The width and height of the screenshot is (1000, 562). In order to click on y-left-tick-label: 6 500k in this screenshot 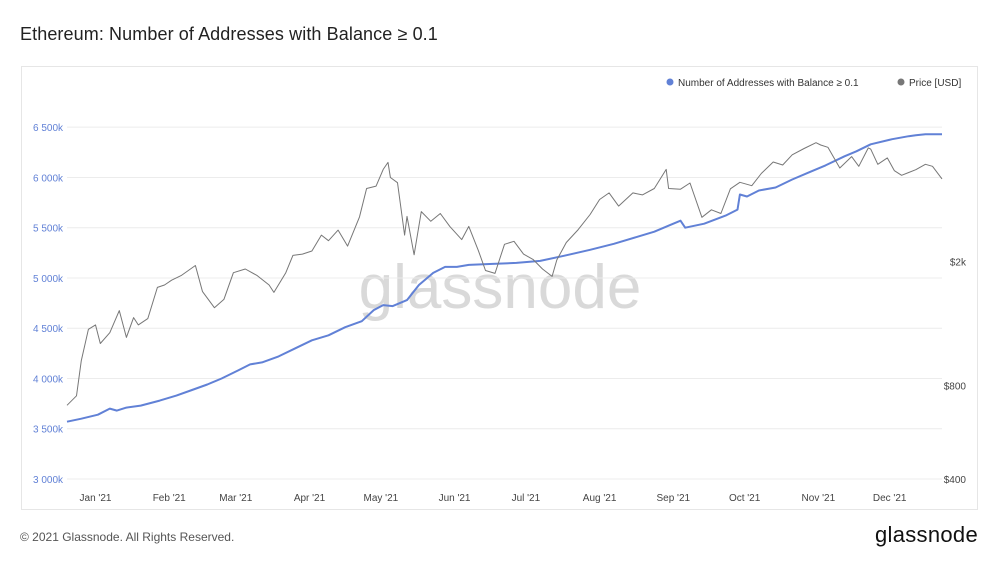, I will do `click(48, 128)`.